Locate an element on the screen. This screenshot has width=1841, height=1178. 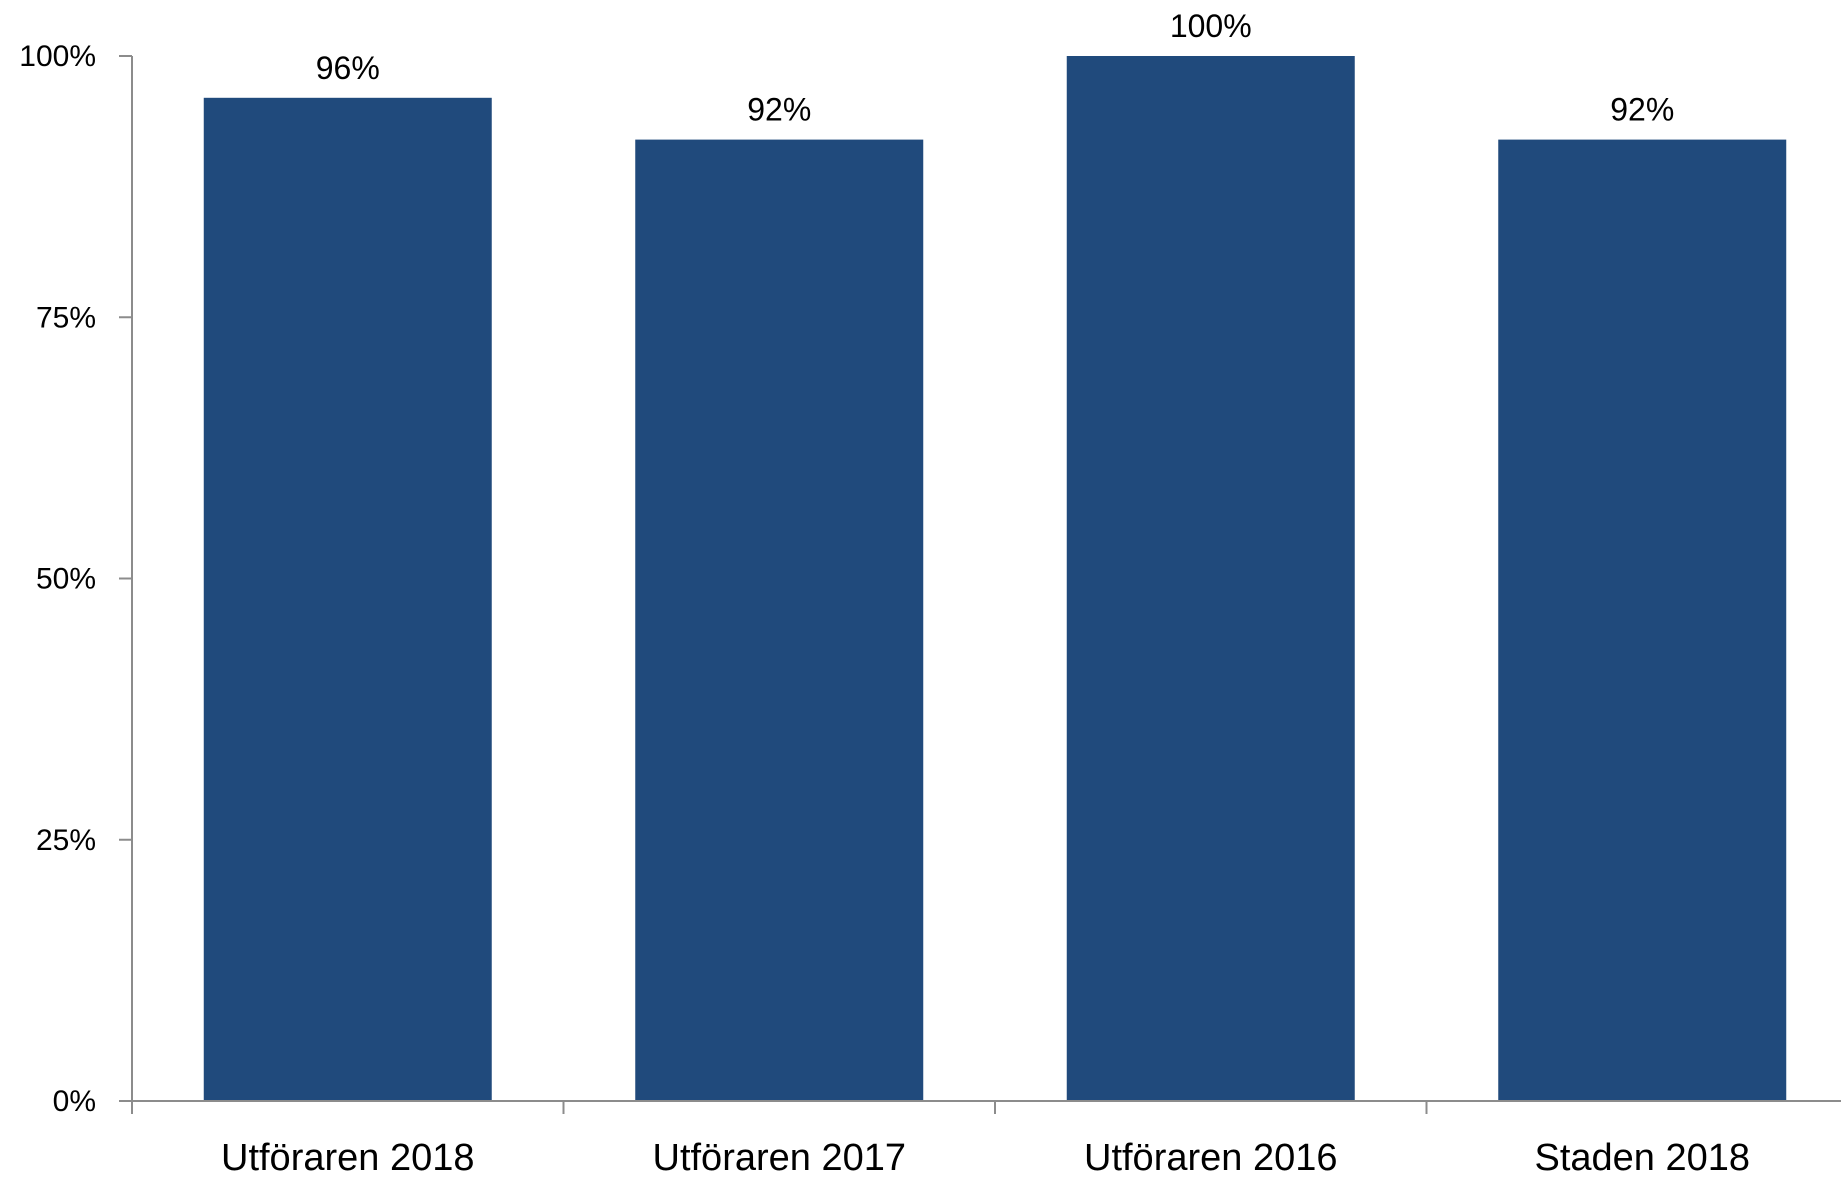
y-tick-label-4: 100% is located at coordinates (57, 56).